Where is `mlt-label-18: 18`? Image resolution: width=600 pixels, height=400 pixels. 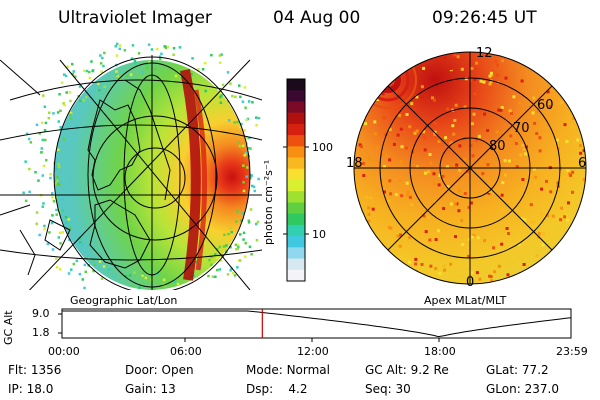 mlt-label-18: 18 is located at coordinates (354, 163).